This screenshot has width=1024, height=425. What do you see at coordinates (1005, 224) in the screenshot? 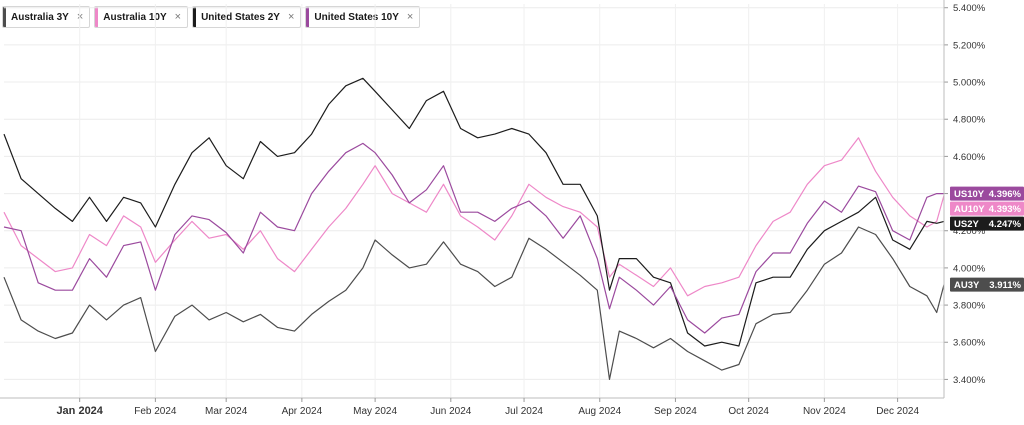
I see `tag-value: 4.247%` at bounding box center [1005, 224].